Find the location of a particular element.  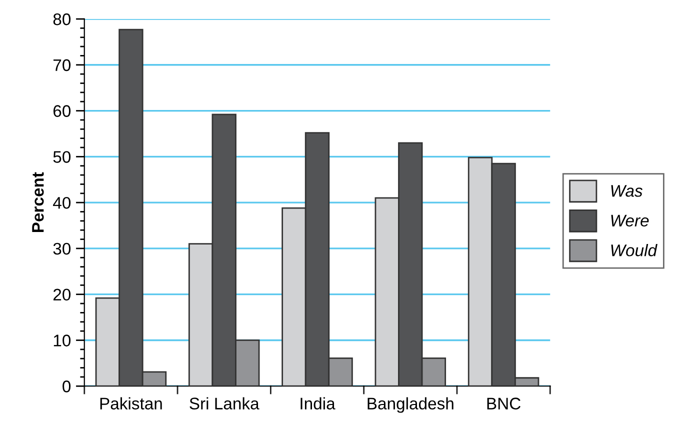

y-tick-label: 20 is located at coordinates (62, 294).